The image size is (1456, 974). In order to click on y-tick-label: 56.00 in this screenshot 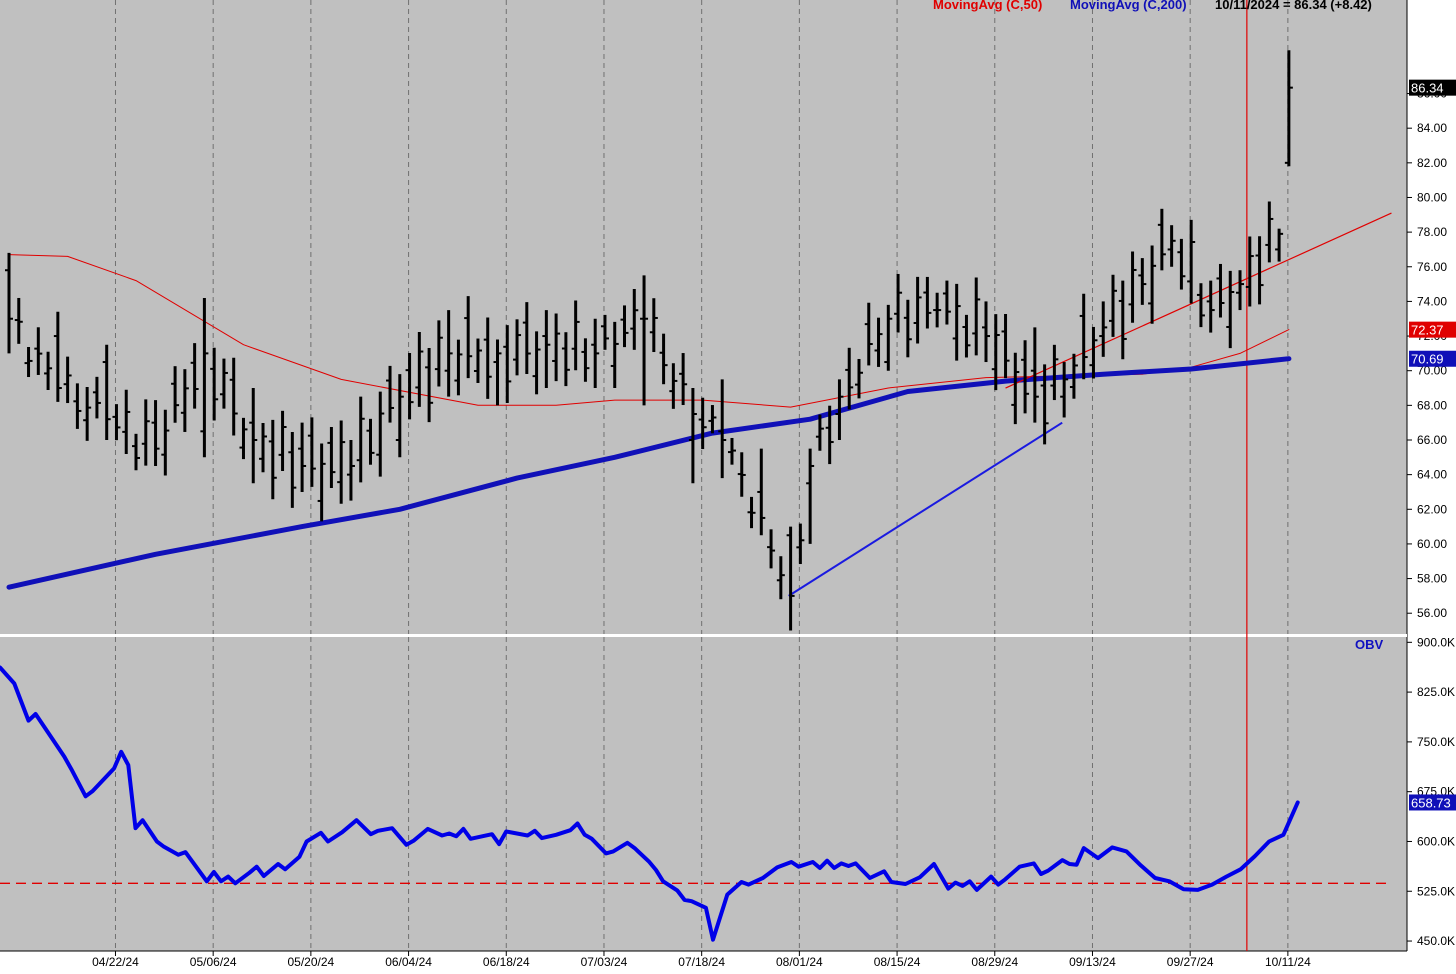, I will do `click(1432, 613)`.